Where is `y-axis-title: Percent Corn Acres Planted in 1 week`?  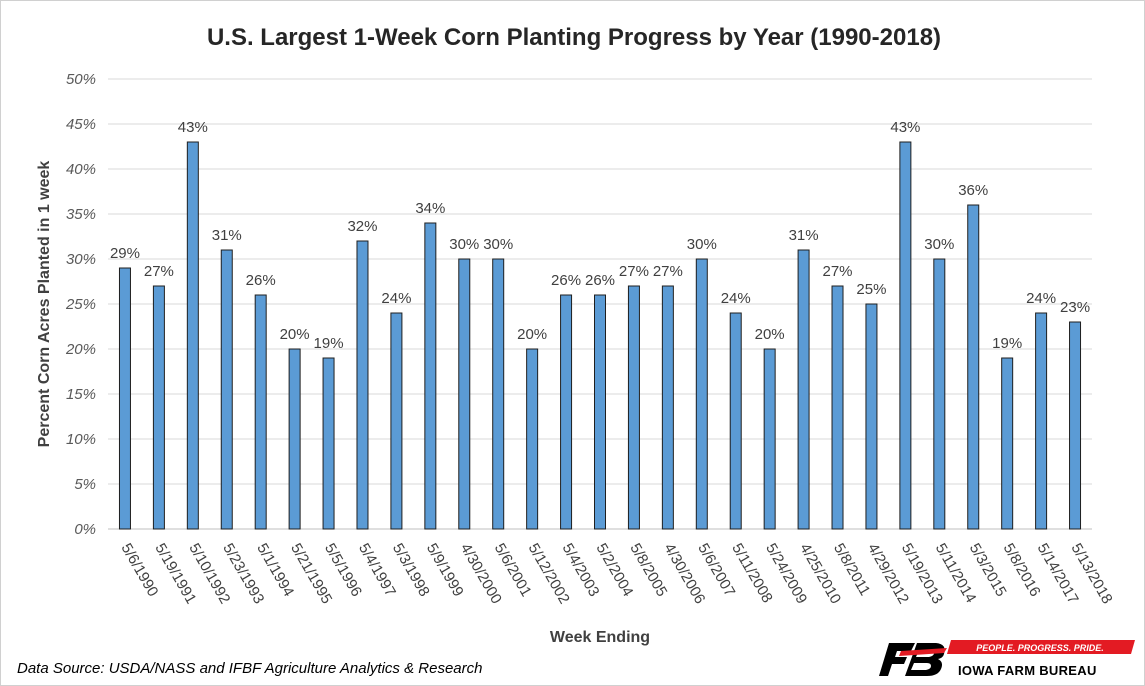 y-axis-title: Percent Corn Acres Planted in 1 week is located at coordinates (44, 304).